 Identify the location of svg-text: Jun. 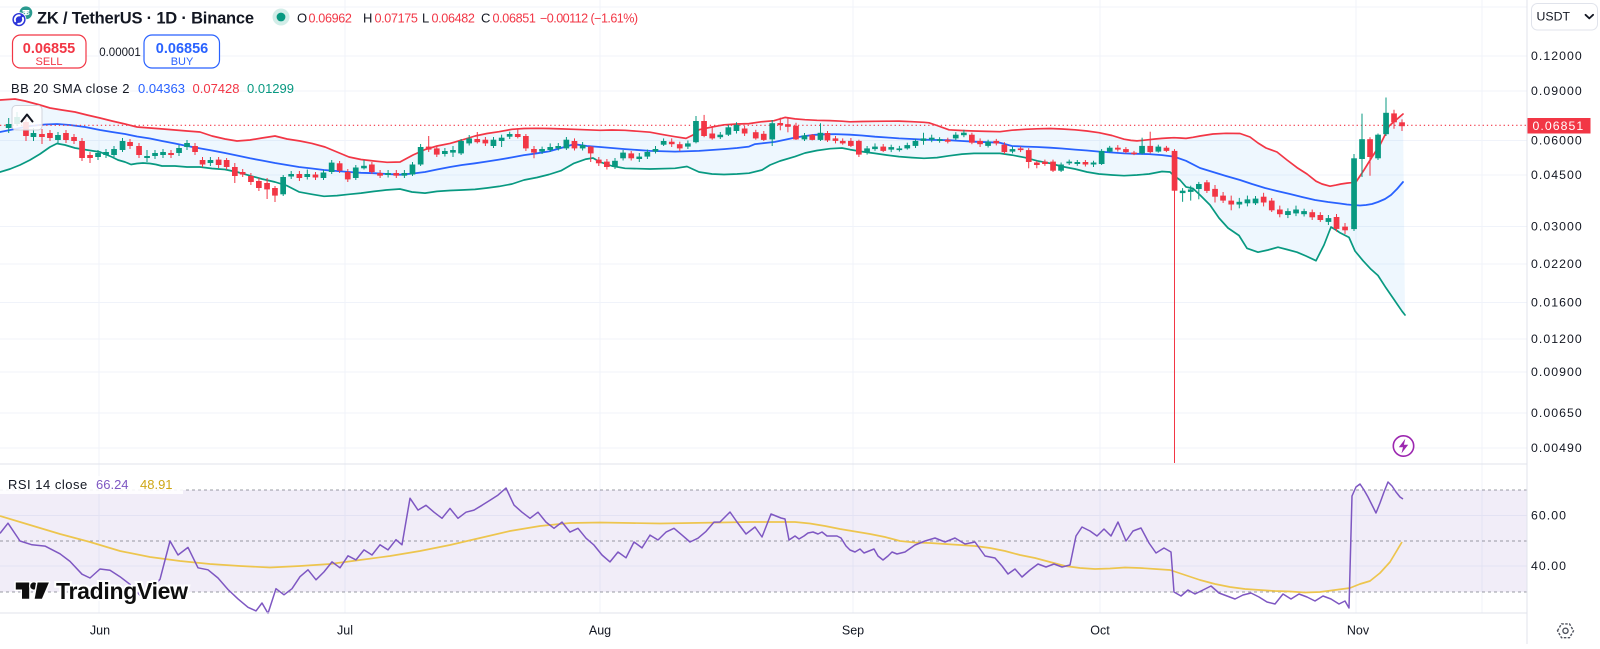
(100, 631).